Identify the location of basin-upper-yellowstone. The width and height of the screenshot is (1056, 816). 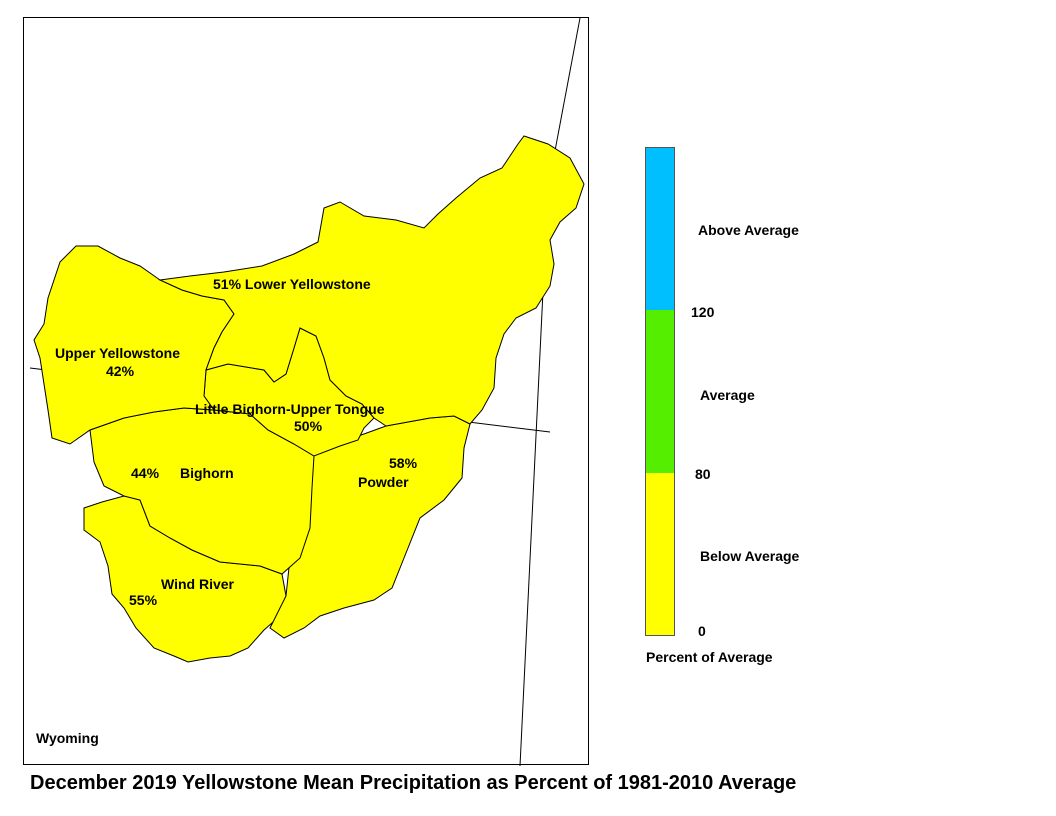
(134, 345).